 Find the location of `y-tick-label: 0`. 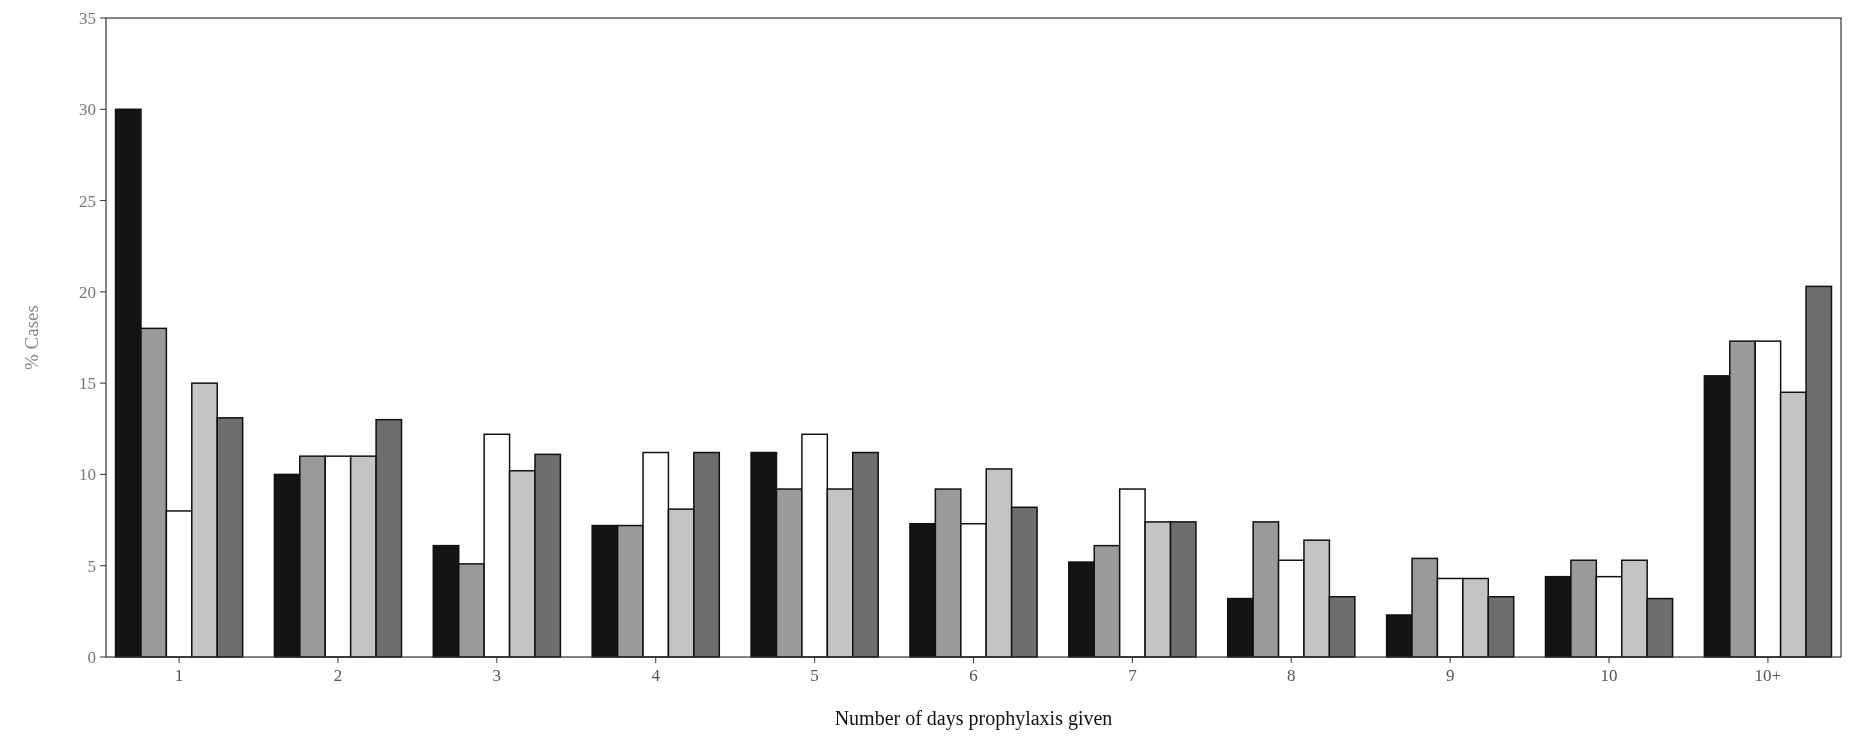

y-tick-label: 0 is located at coordinates (91, 657).